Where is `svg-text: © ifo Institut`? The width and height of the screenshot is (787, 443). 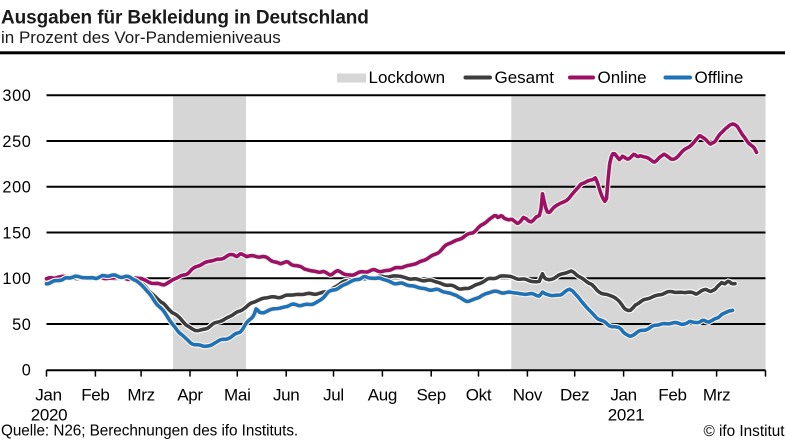
svg-text: © ifo Institut is located at coordinates (745, 431).